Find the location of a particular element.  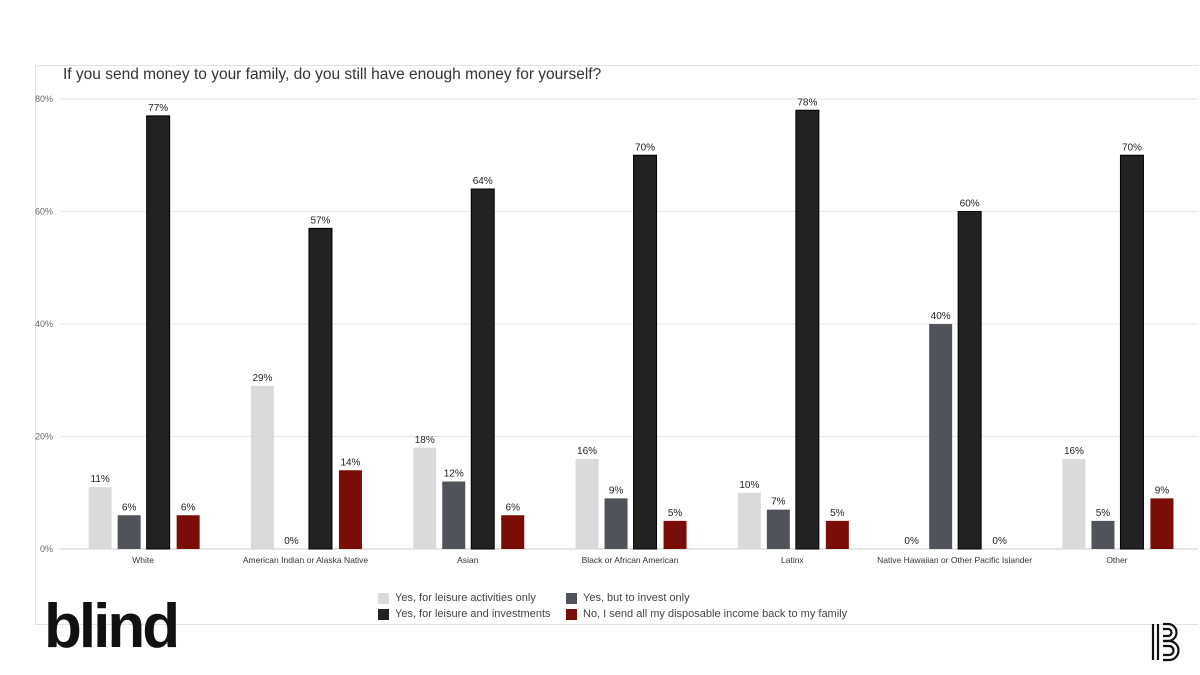

x-tick-label: Black or African American is located at coordinates (630, 560).